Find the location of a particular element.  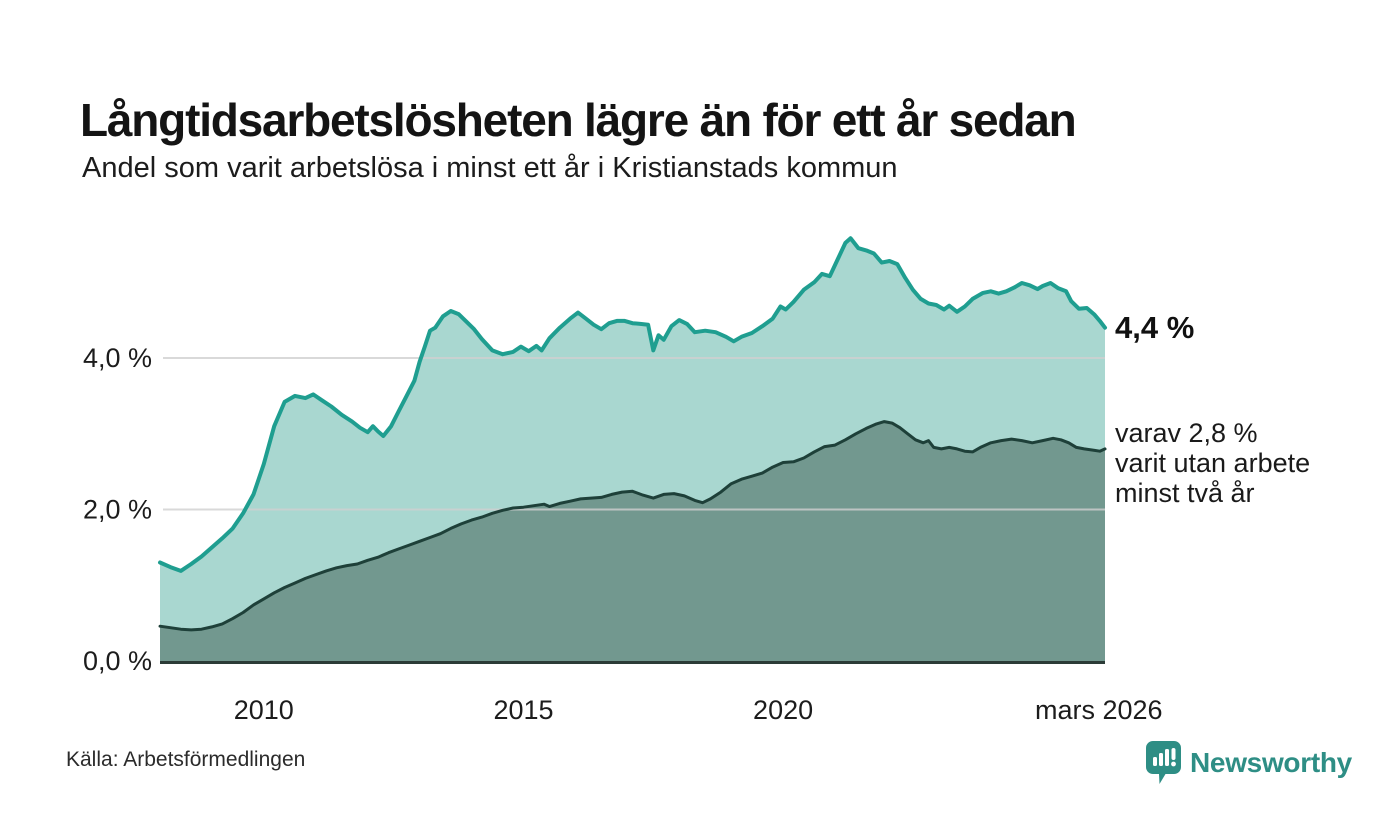

newsworthy-brand: Newsworthy is located at coordinates (1249, 763).